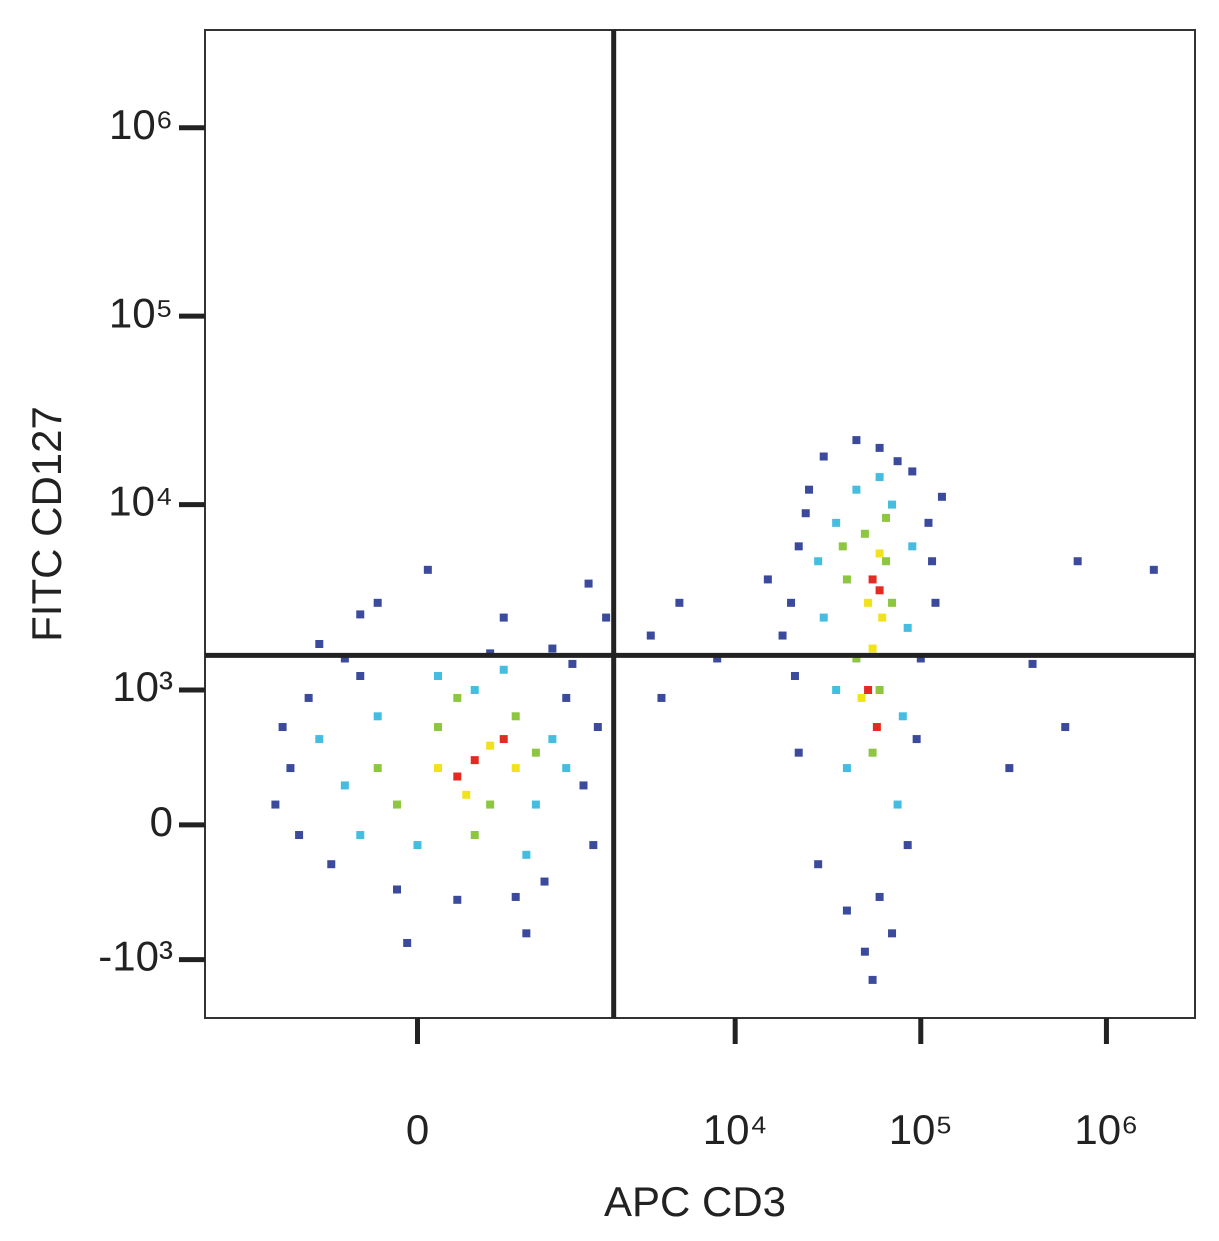 The height and width of the screenshot is (1241, 1219). I want to click on y-tick-label: 0, so click(161, 821).